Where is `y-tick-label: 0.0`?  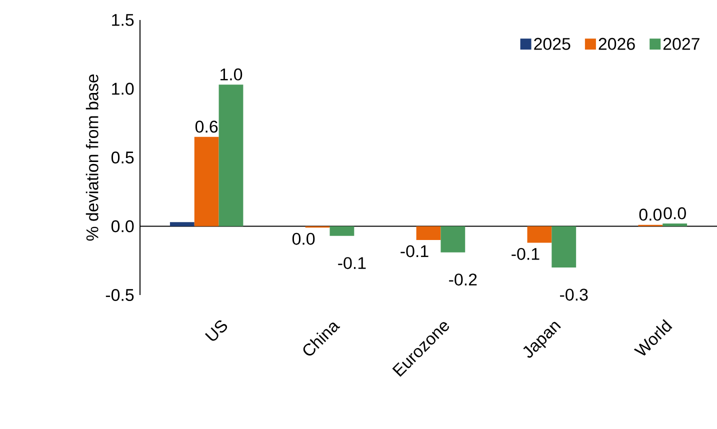
y-tick-label: 0.0 is located at coordinates (122, 226).